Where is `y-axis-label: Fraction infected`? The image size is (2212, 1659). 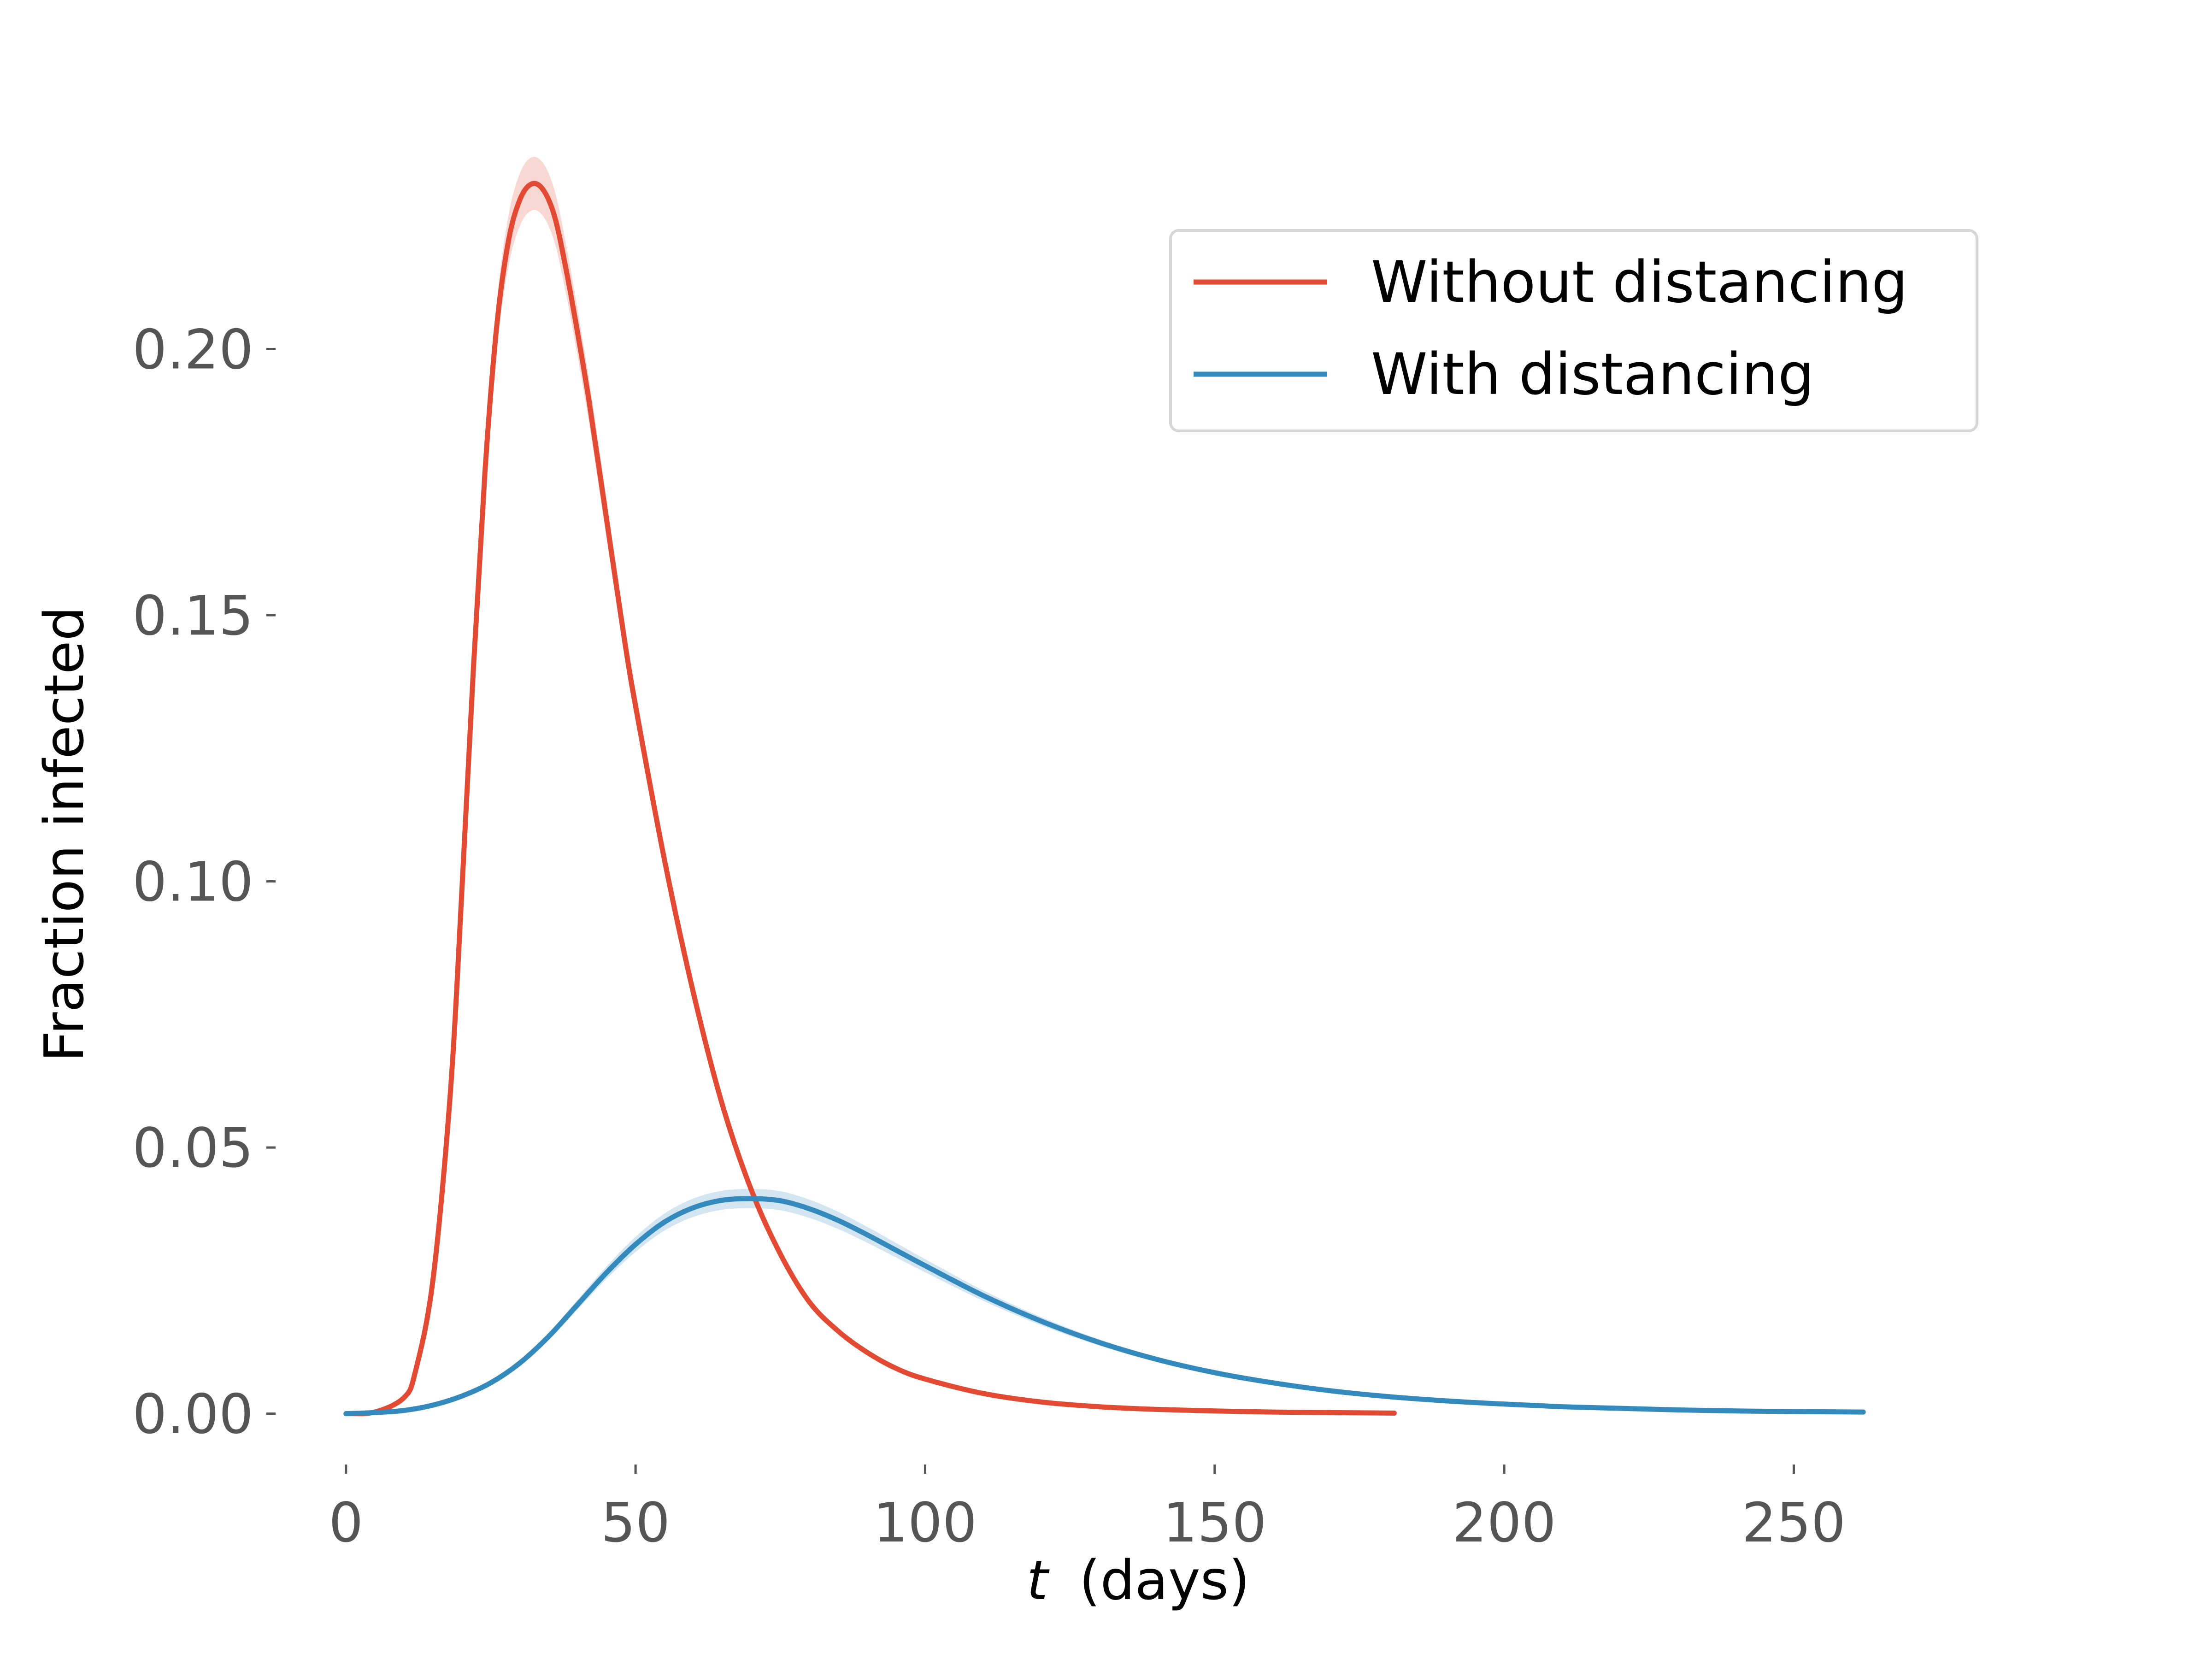 y-axis-label: Fraction infected is located at coordinates (64, 834).